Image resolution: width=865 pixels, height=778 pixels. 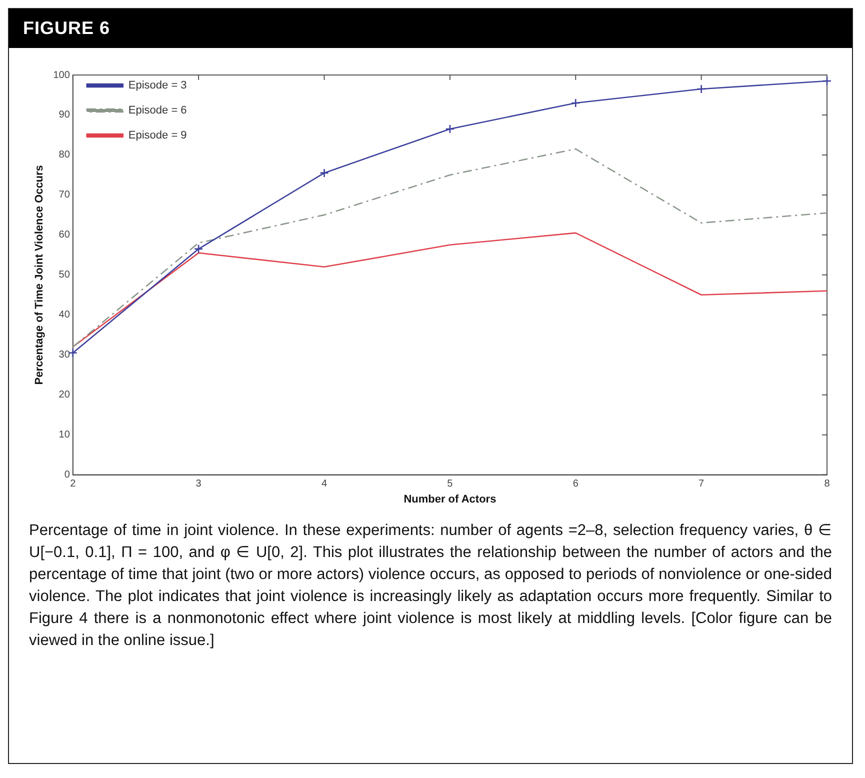 I want to click on y-tick-label: 80, so click(x=64, y=155).